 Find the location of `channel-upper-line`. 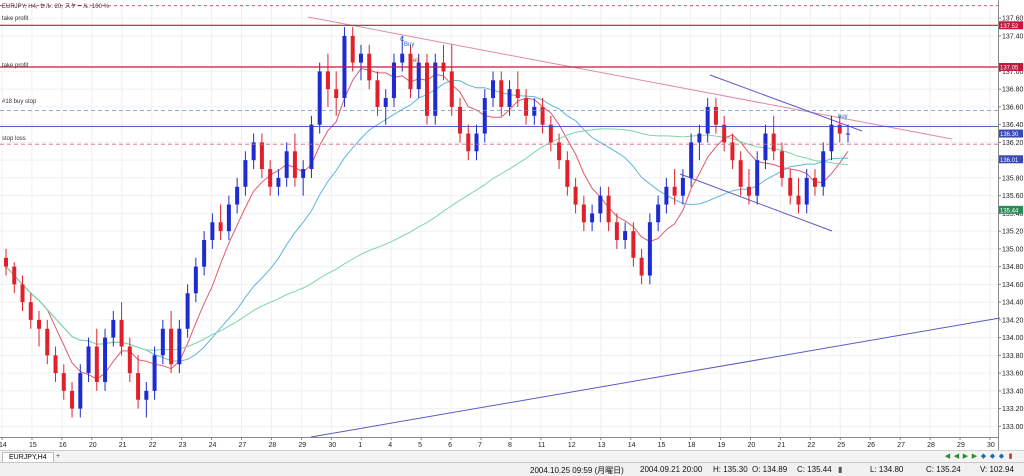

channel-upper-line is located at coordinates (786, 103).